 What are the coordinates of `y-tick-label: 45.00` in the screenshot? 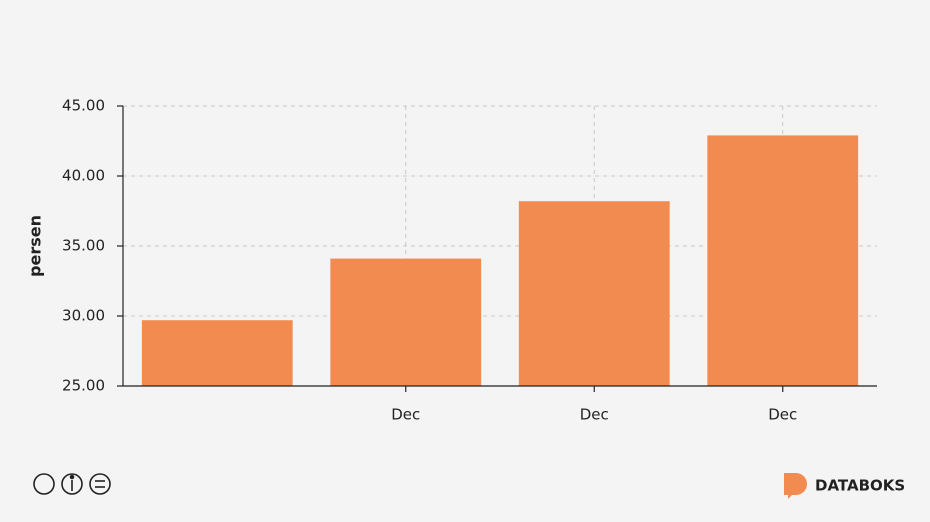 It's located at (83, 106).